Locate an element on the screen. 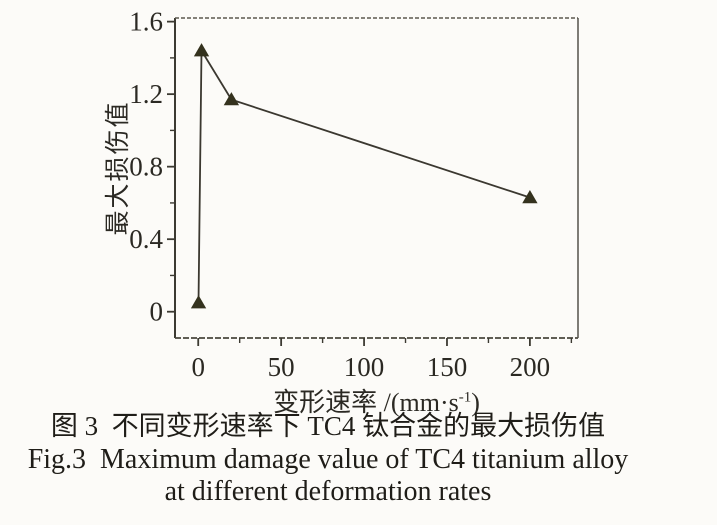 The height and width of the screenshot is (525, 717). y-tick-label: 0.4 is located at coordinates (146, 239).